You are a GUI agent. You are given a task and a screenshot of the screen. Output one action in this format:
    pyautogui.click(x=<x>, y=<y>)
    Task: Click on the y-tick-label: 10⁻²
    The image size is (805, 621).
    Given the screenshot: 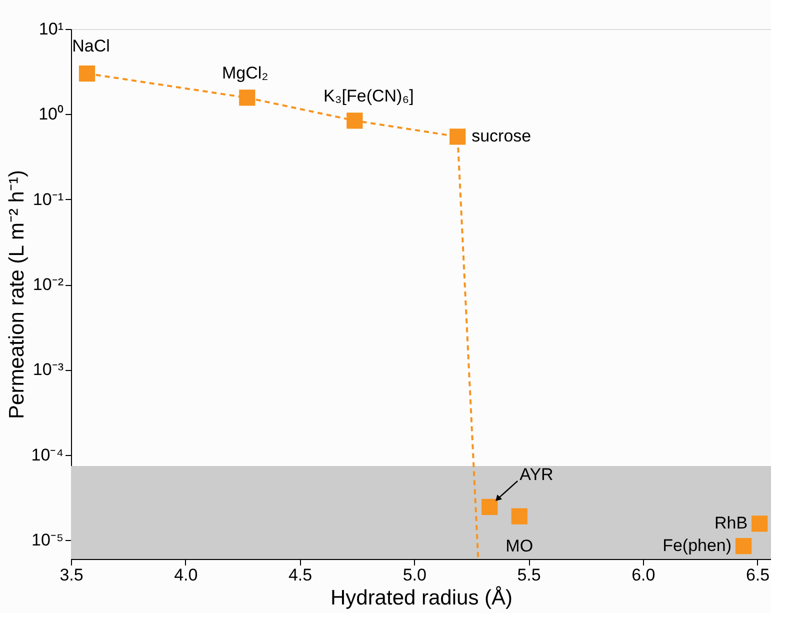 What is the action you would take?
    pyautogui.click(x=48, y=284)
    